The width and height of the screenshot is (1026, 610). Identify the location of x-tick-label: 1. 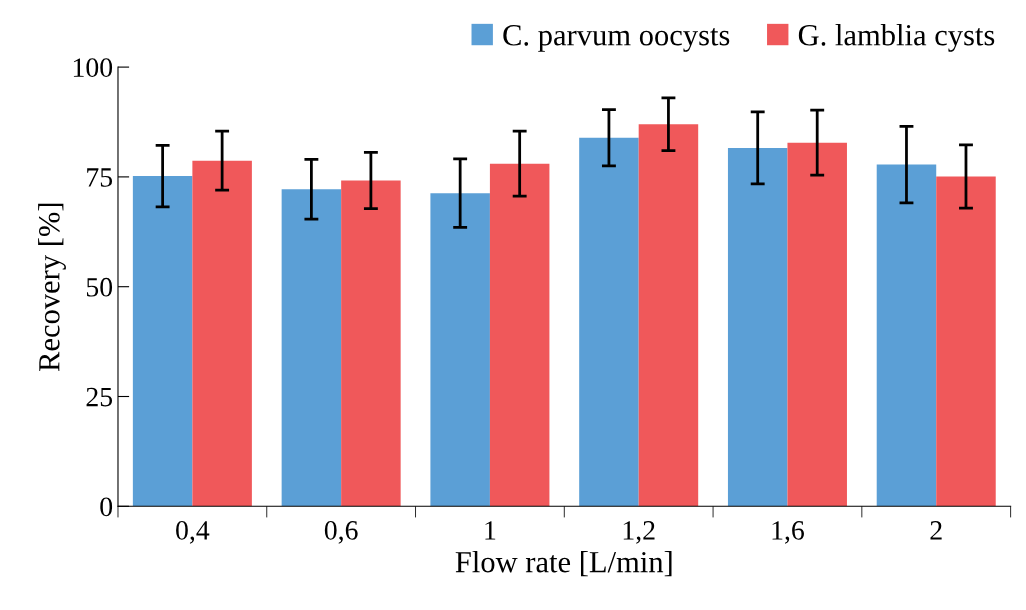
(490, 530).